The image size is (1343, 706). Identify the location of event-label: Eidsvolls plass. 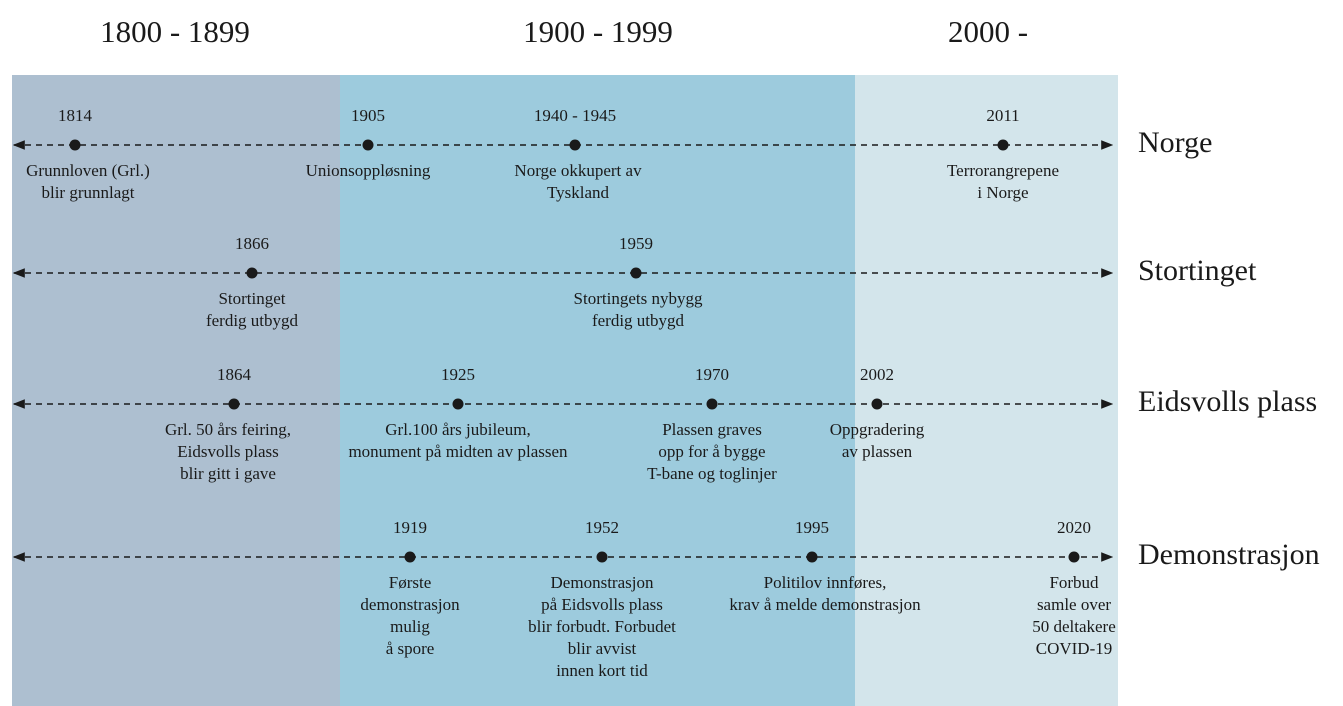
(228, 451).